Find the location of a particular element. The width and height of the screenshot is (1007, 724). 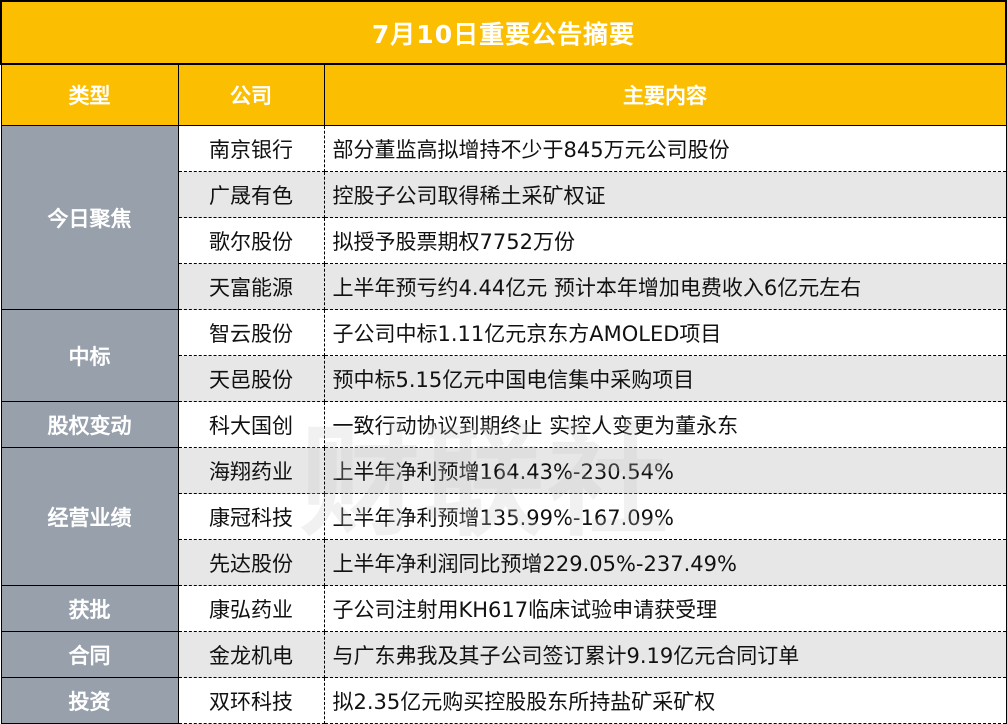

company-cell: 康冠科技 is located at coordinates (251, 516).